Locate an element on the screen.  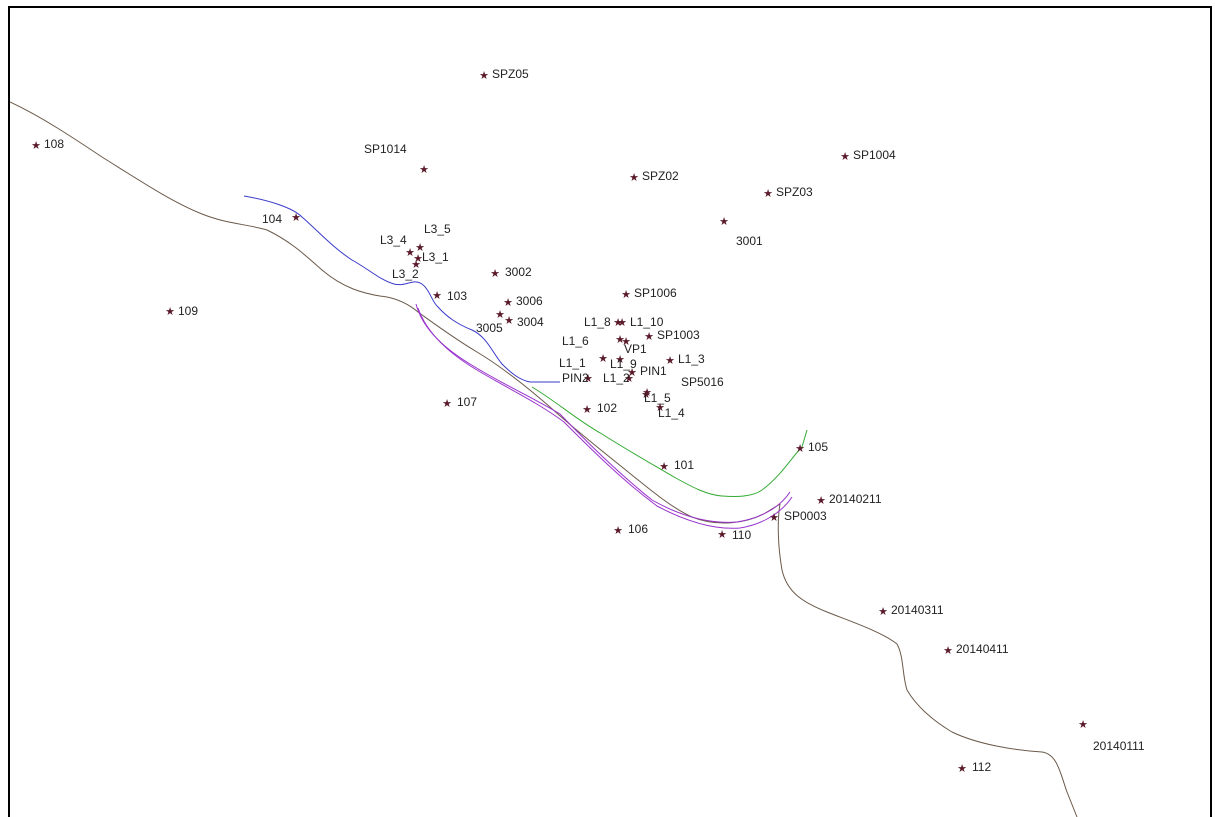
map-point-l1_10: ★ L1_10 is located at coordinates (640, 322).